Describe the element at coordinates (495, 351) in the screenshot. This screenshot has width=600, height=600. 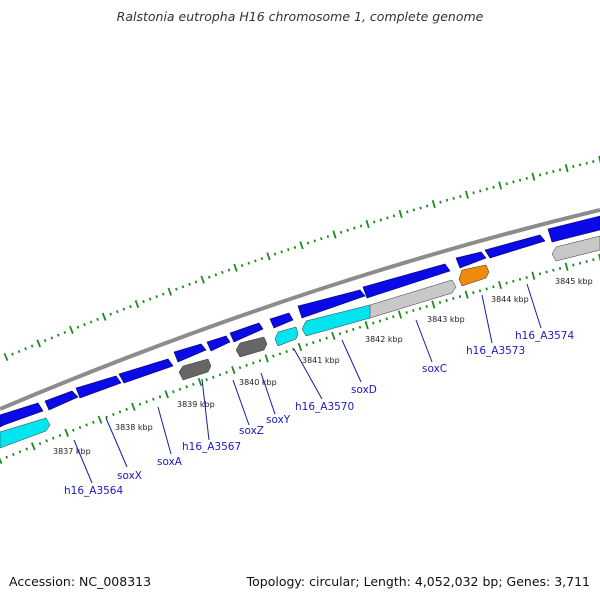
I see `gene-label: h16_A3573` at that location.